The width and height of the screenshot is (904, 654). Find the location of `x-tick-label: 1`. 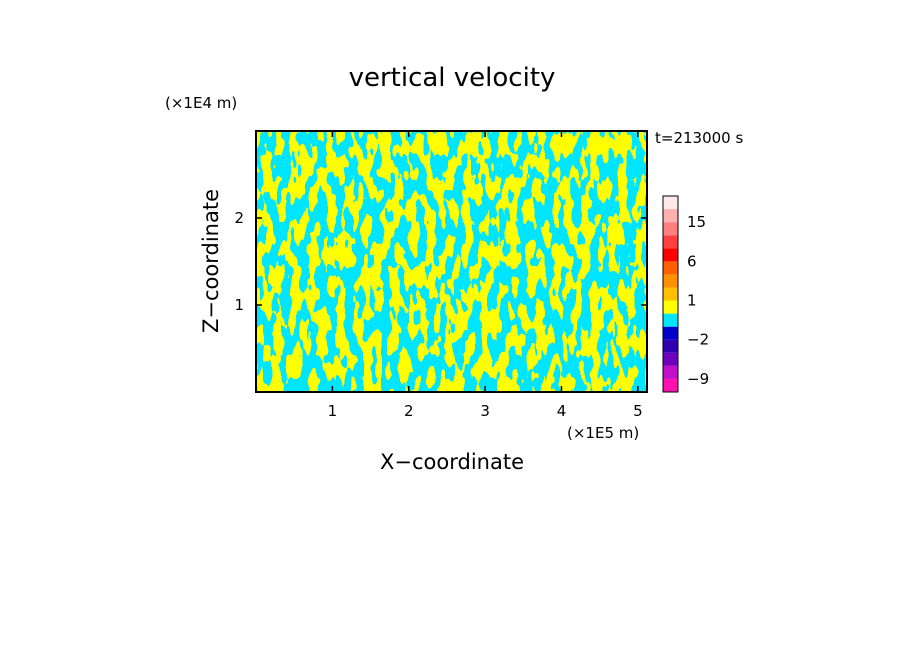

x-tick-label: 1 is located at coordinates (333, 411).